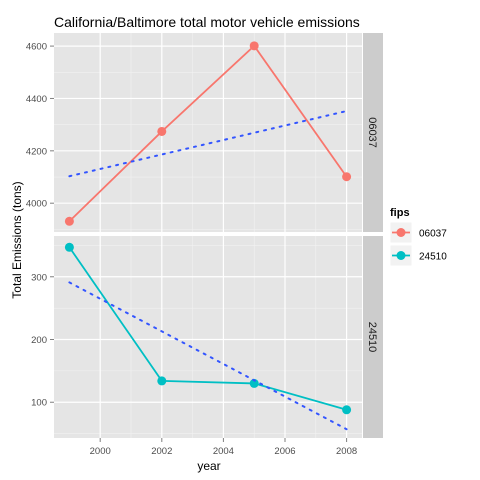 The height and width of the screenshot is (480, 480). Describe the element at coordinates (400, 213) in the screenshot. I see `legend-title: fips` at that location.